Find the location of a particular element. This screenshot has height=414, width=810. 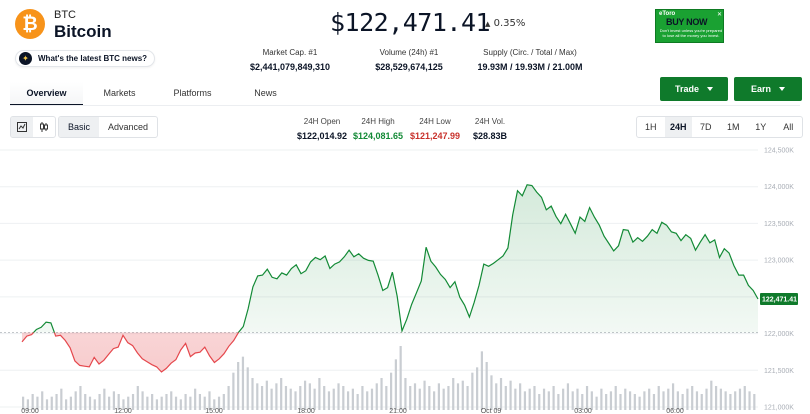

range-1y: 1Y is located at coordinates (761, 127).